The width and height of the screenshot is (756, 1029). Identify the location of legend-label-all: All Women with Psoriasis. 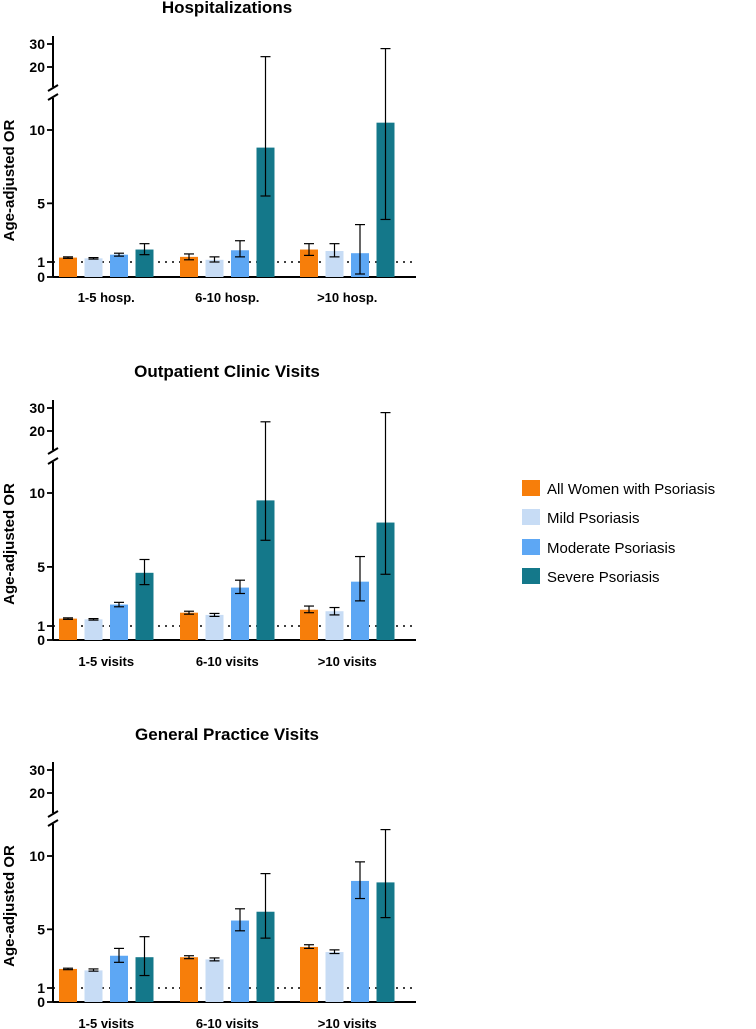
(631, 489).